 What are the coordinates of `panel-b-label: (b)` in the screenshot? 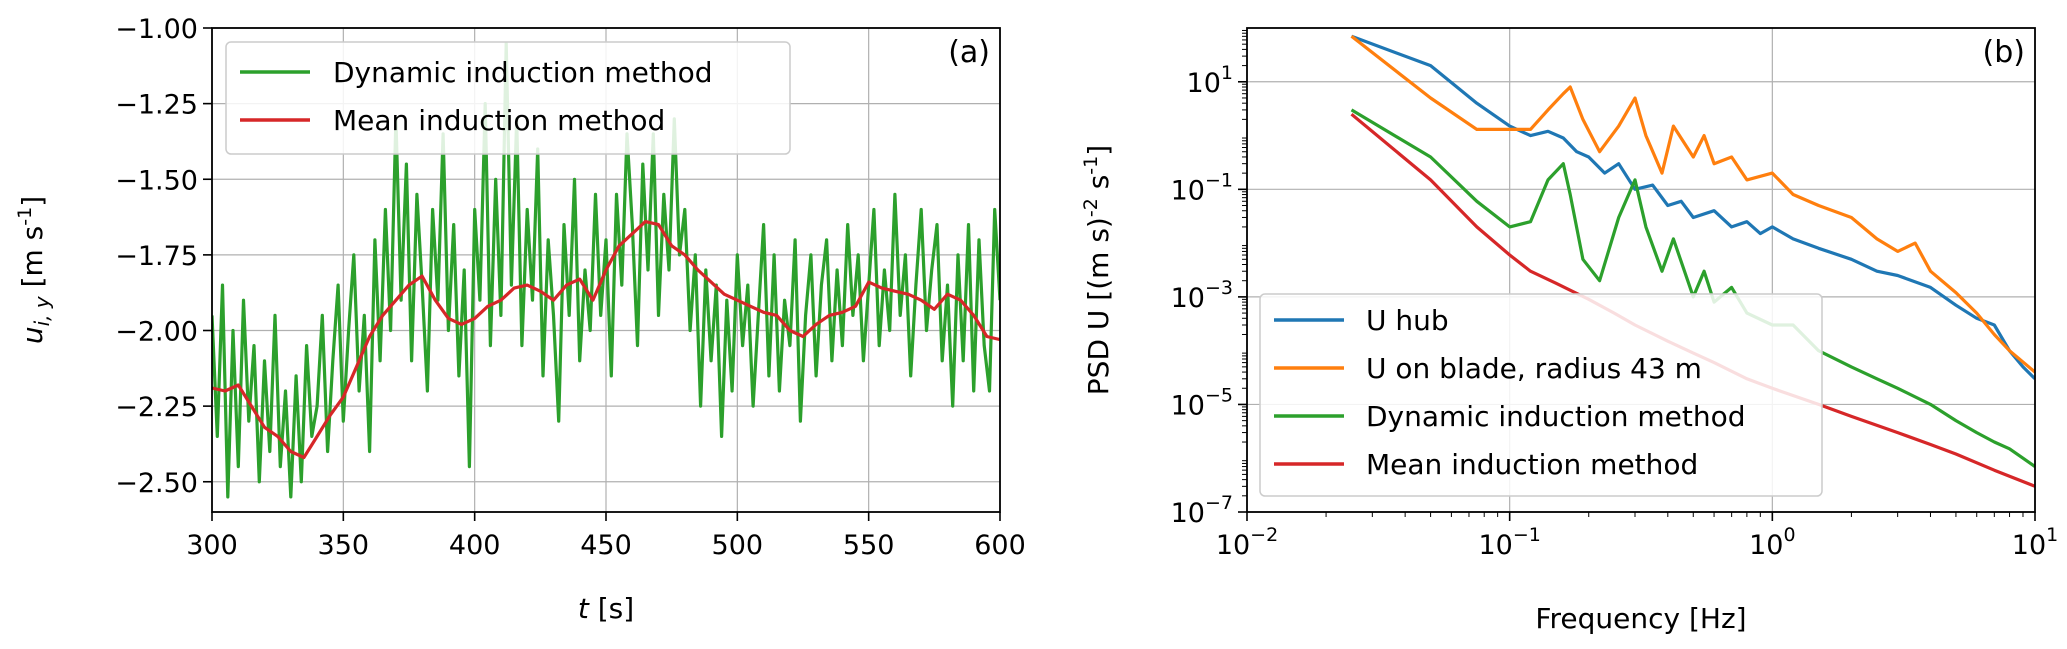 It's located at (2004, 52).